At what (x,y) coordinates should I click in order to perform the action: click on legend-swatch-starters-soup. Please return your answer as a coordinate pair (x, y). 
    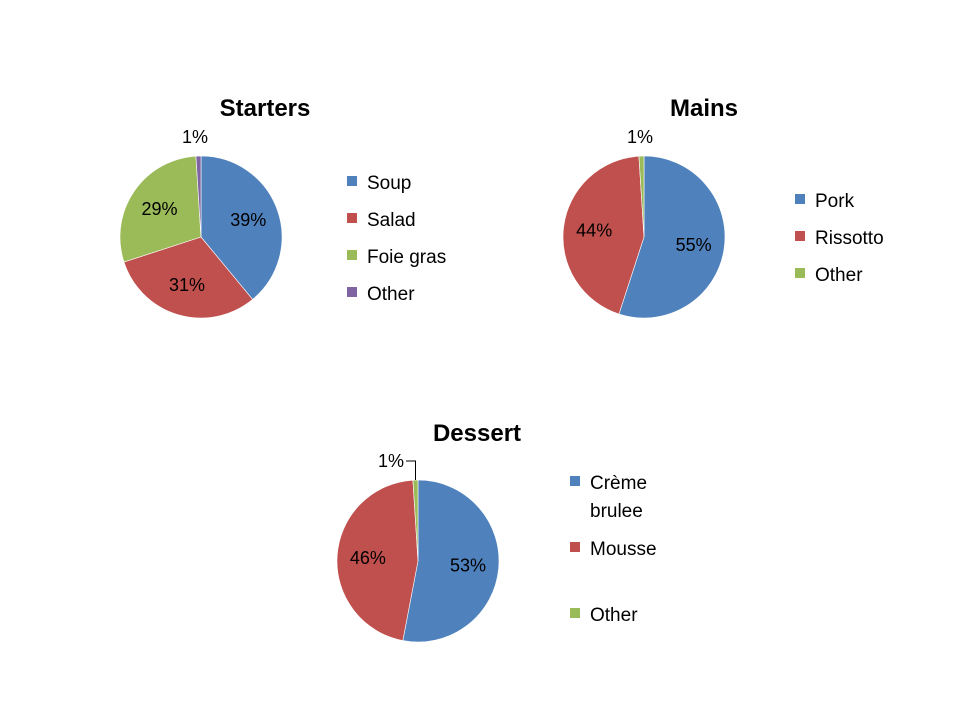
    Looking at the image, I should click on (352, 181).